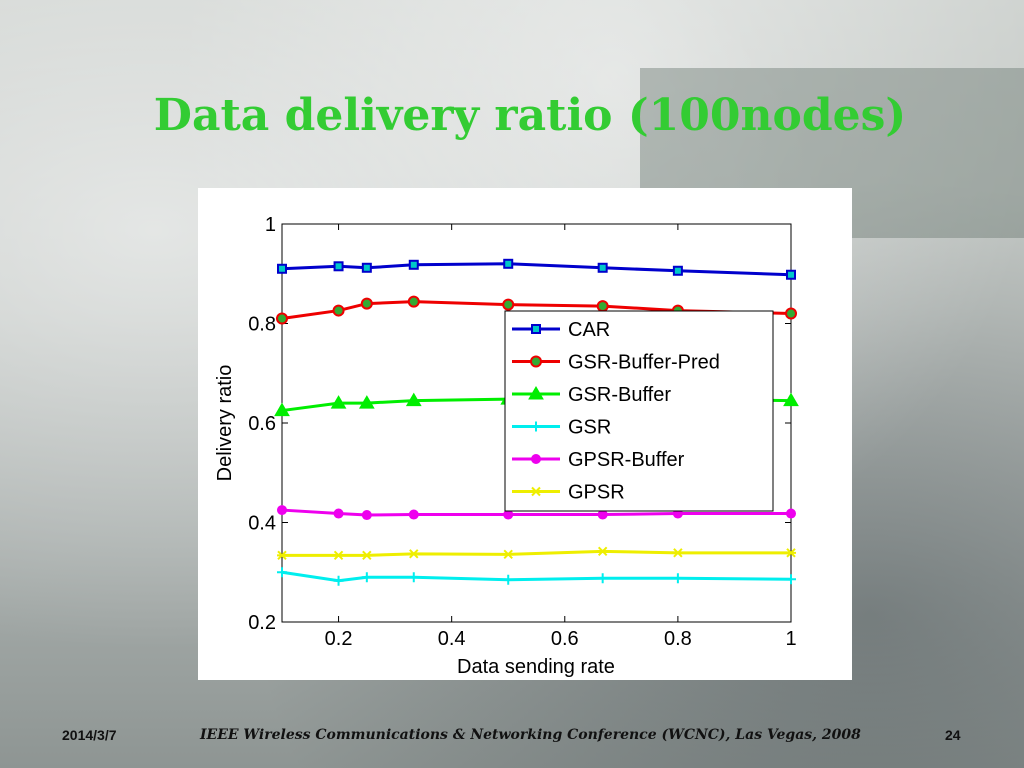 This screenshot has width=1024, height=768. What do you see at coordinates (536, 667) in the screenshot?
I see `x-axis-label: Data sending rate` at bounding box center [536, 667].